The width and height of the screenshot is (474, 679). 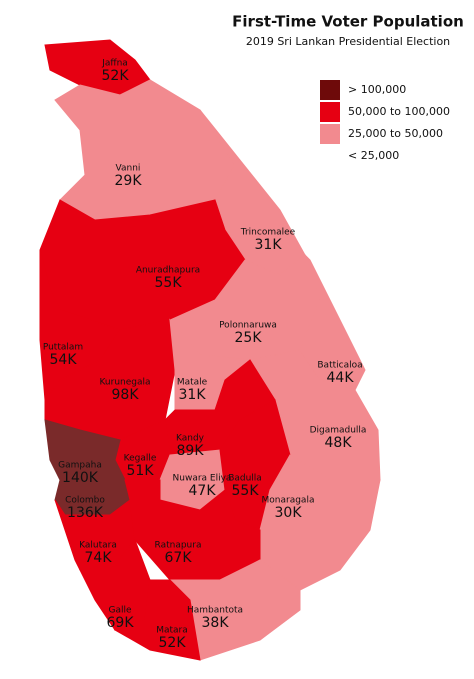 I want to click on legend-label: < 25,000, so click(x=373, y=155).